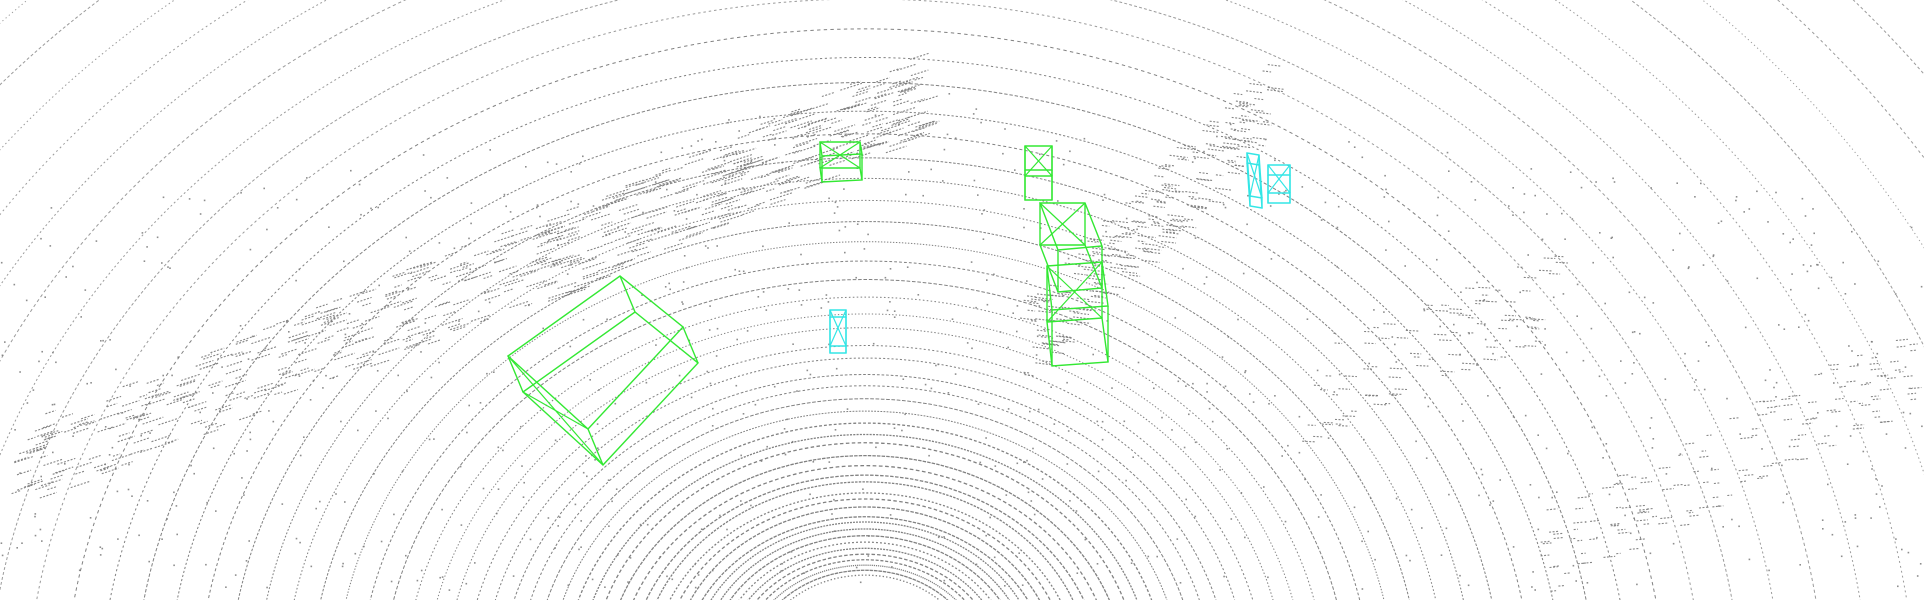 The height and width of the screenshot is (600, 1924). Describe the element at coordinates (865, 505) in the screenshot. I see `scan-ring` at that location.